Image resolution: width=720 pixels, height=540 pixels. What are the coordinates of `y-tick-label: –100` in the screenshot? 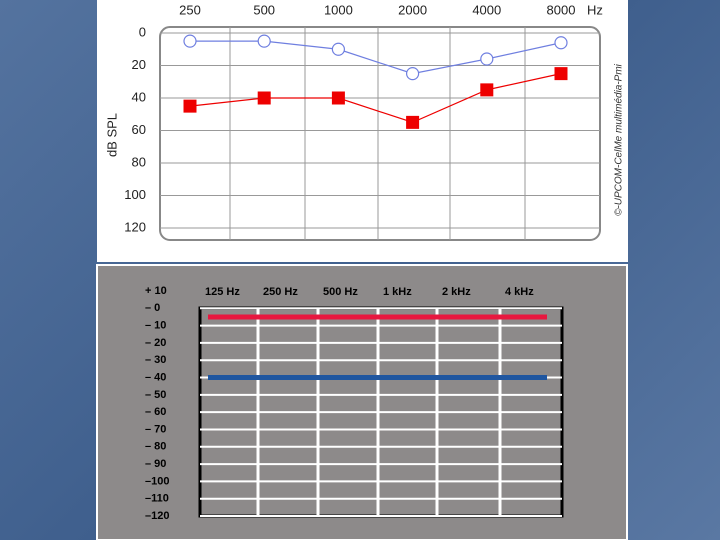 It's located at (157, 481).